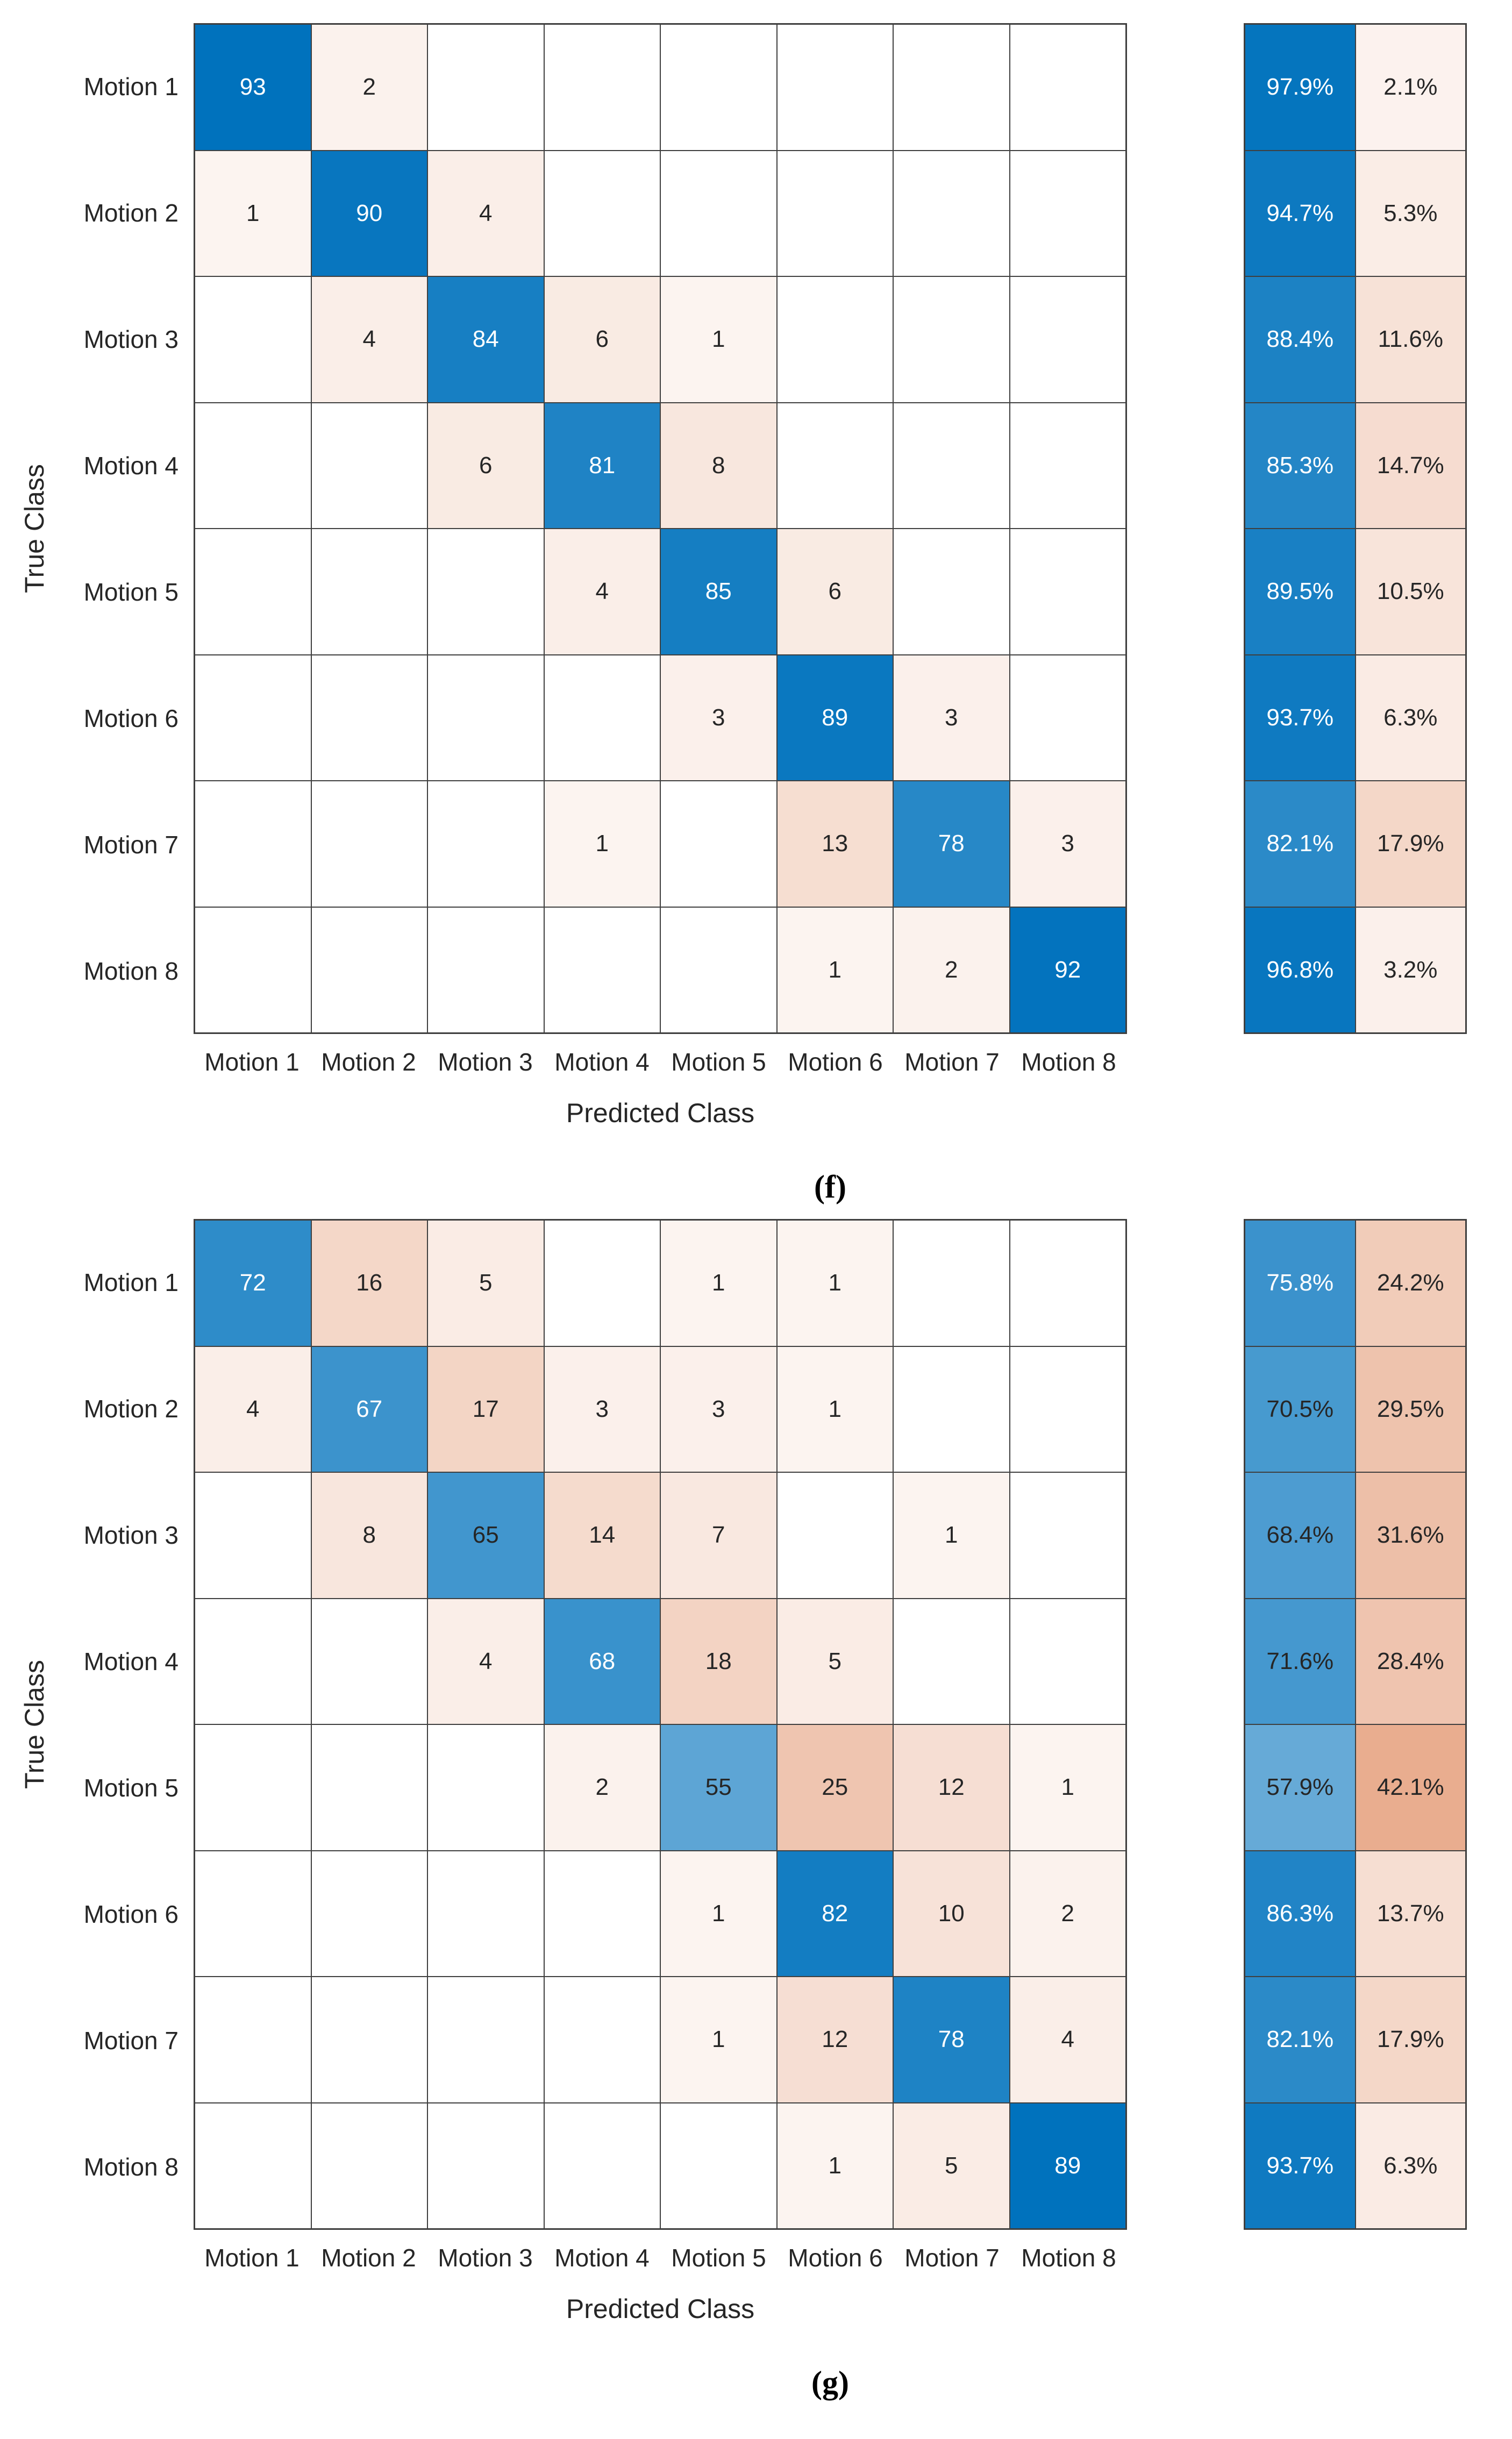  What do you see at coordinates (718, 1661) in the screenshot?
I see `matrix-cell: 18` at bounding box center [718, 1661].